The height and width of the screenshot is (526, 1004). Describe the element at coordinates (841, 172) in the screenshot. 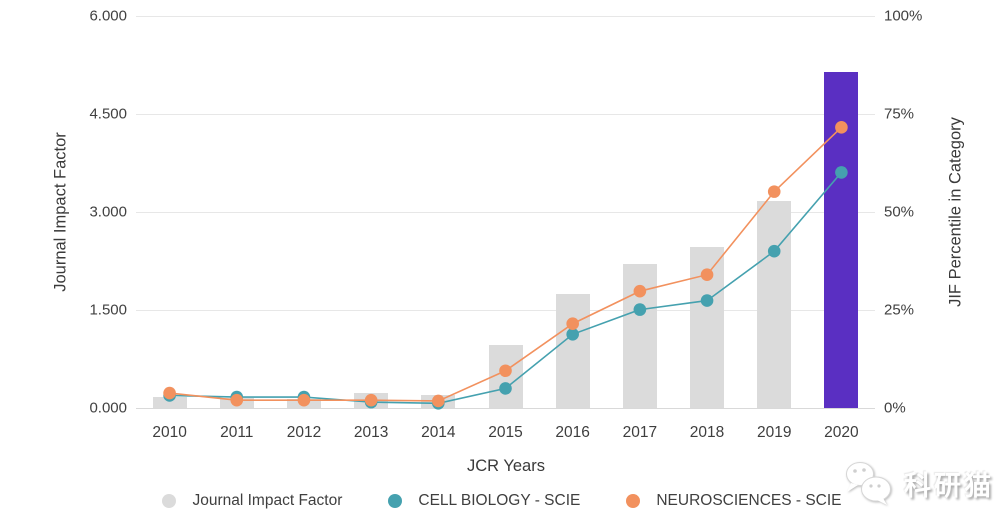

I see `cell-biology-scie-point-2020` at that location.